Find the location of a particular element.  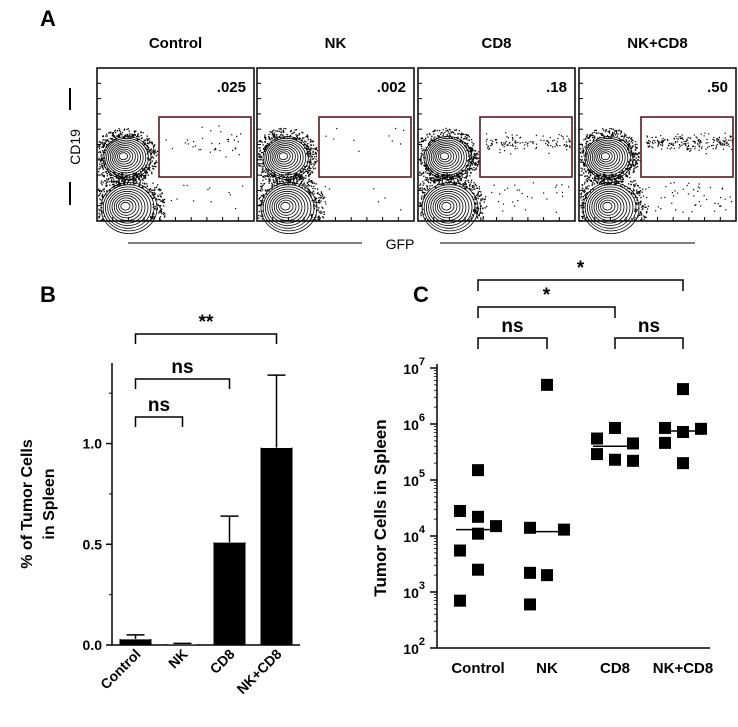

y-axis-title: % of Tumor Cells in Spleen is located at coordinates (38, 504).